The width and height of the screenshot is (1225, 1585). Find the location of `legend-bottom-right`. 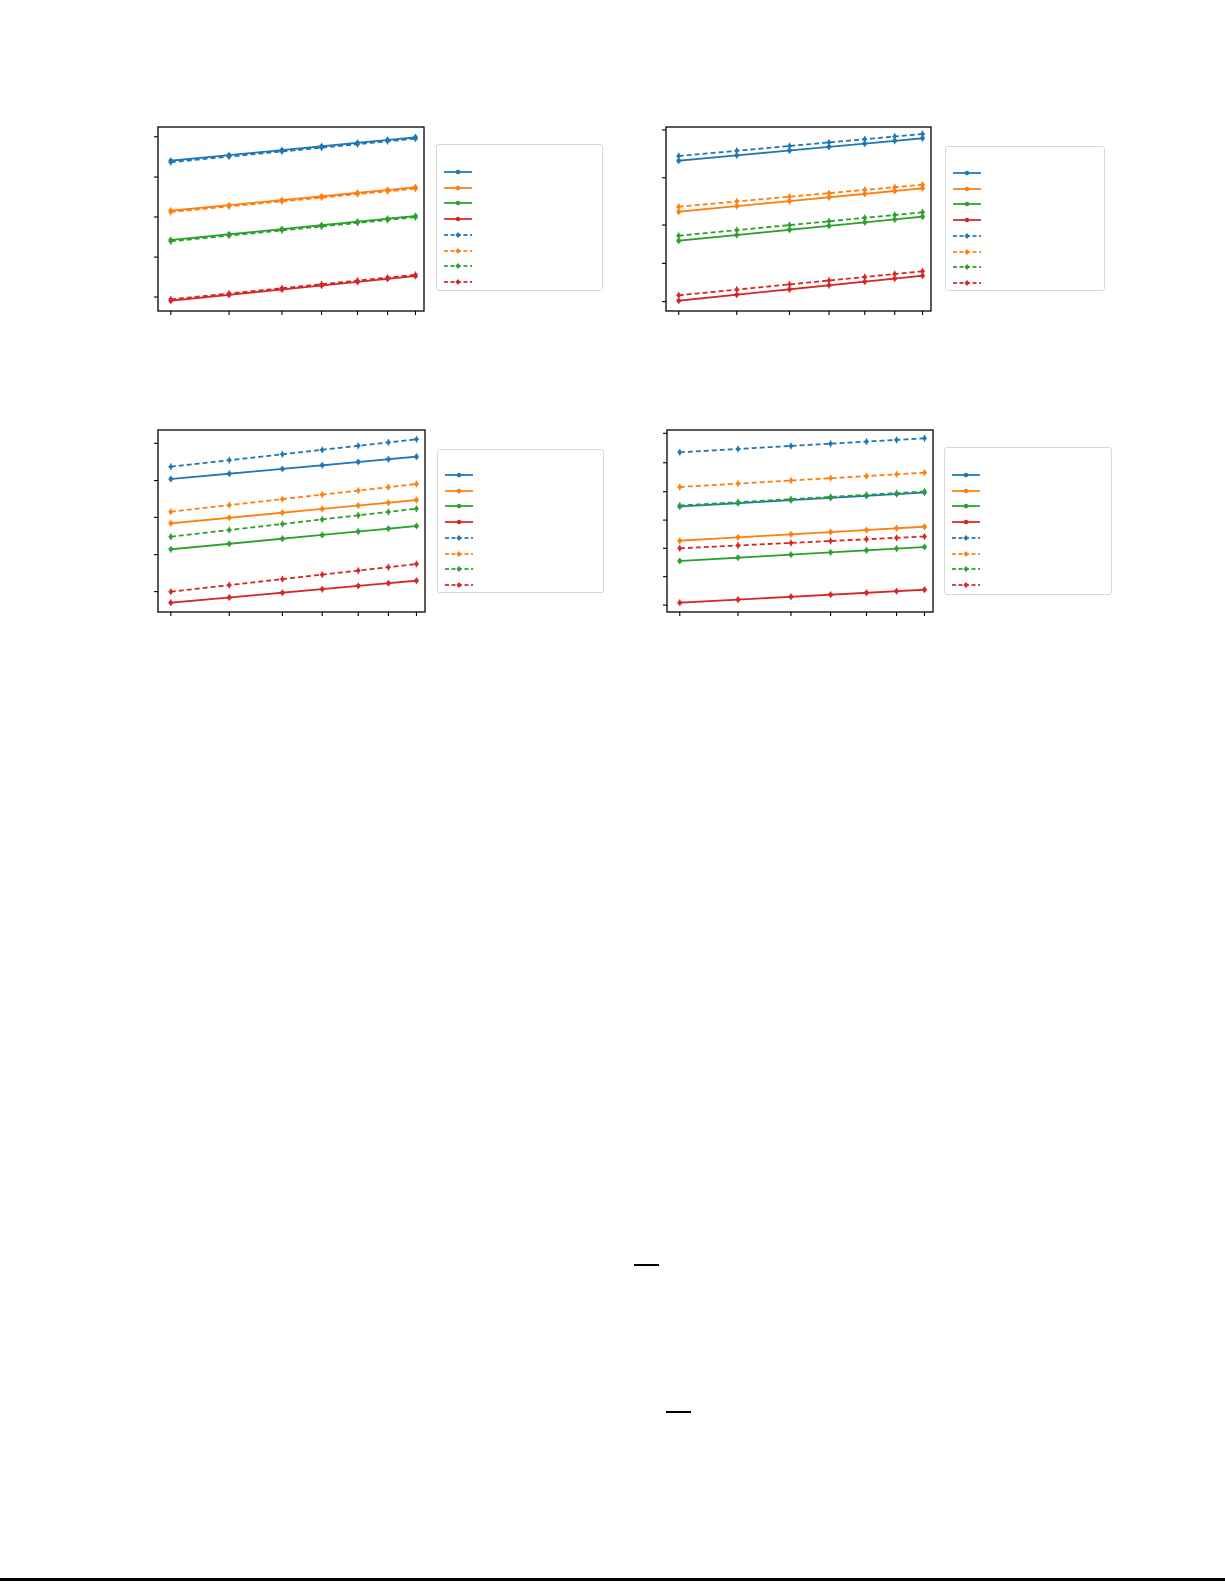

legend-bottom-right is located at coordinates (1028, 521).